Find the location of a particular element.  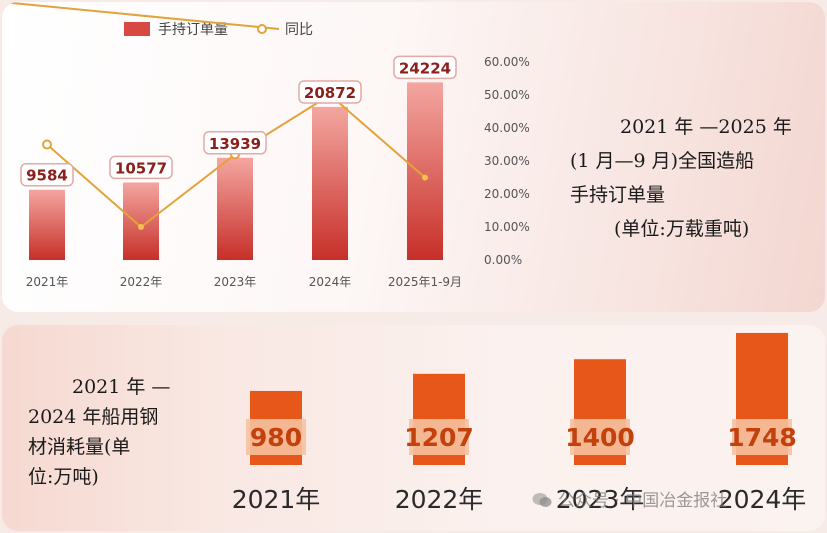

x-tick-0: 2021年 is located at coordinates (47, 282).